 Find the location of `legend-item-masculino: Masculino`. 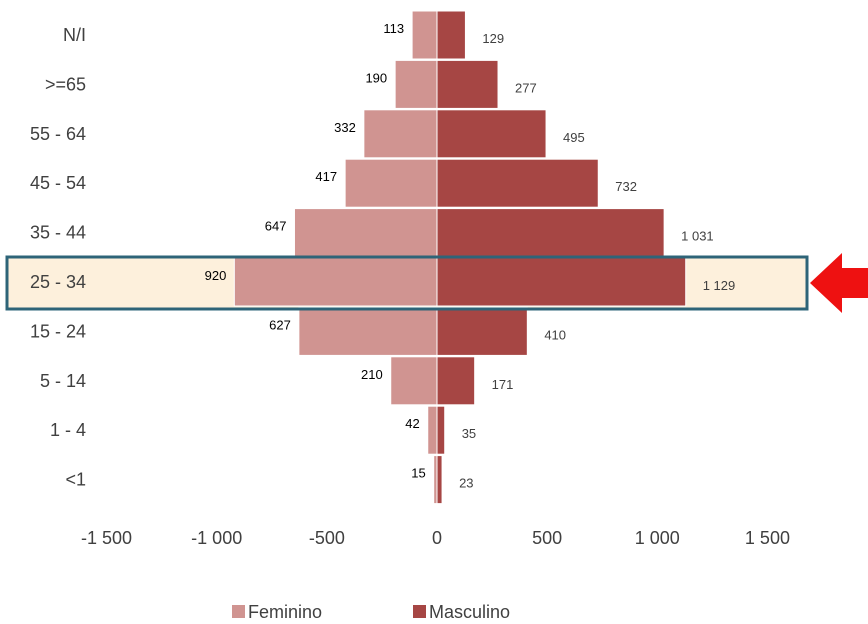

legend-item-masculino: Masculino is located at coordinates (461, 612).